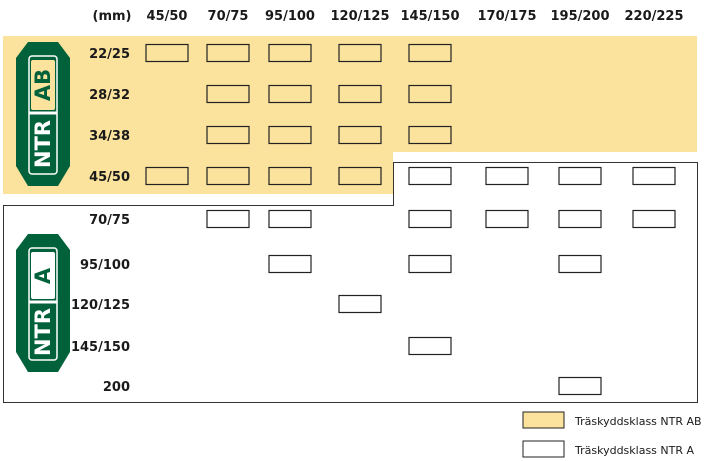 This screenshot has height=461, width=708. I want to click on legend-label-ntr-a: Träskyddsklass NTR A, so click(634, 450).